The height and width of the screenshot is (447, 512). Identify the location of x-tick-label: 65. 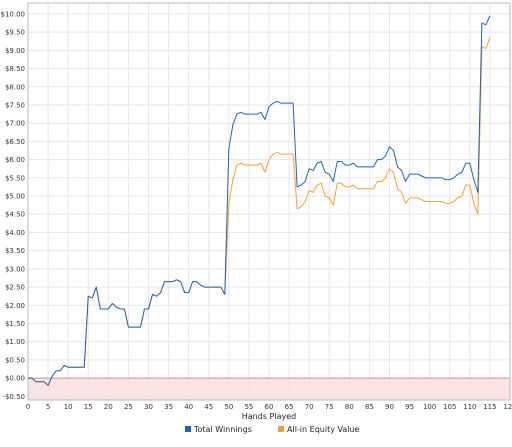
(289, 407).